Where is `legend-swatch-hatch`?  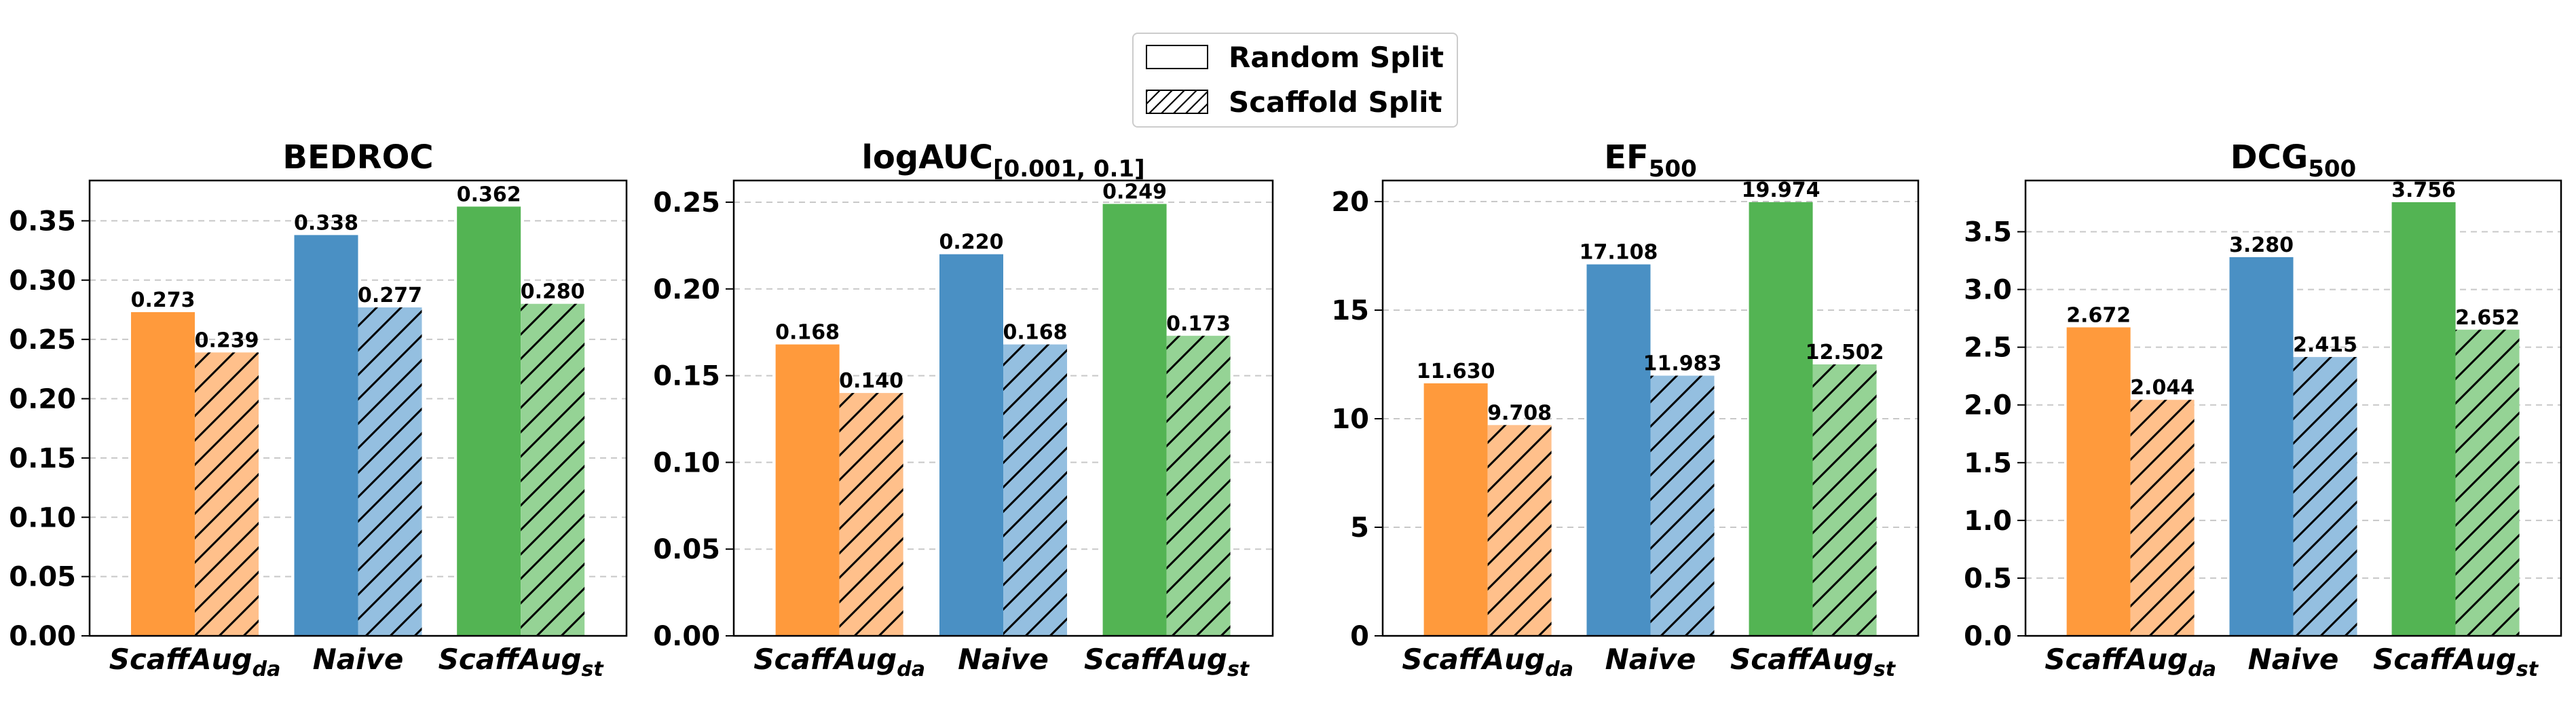
legend-swatch-hatch is located at coordinates (1177, 102).